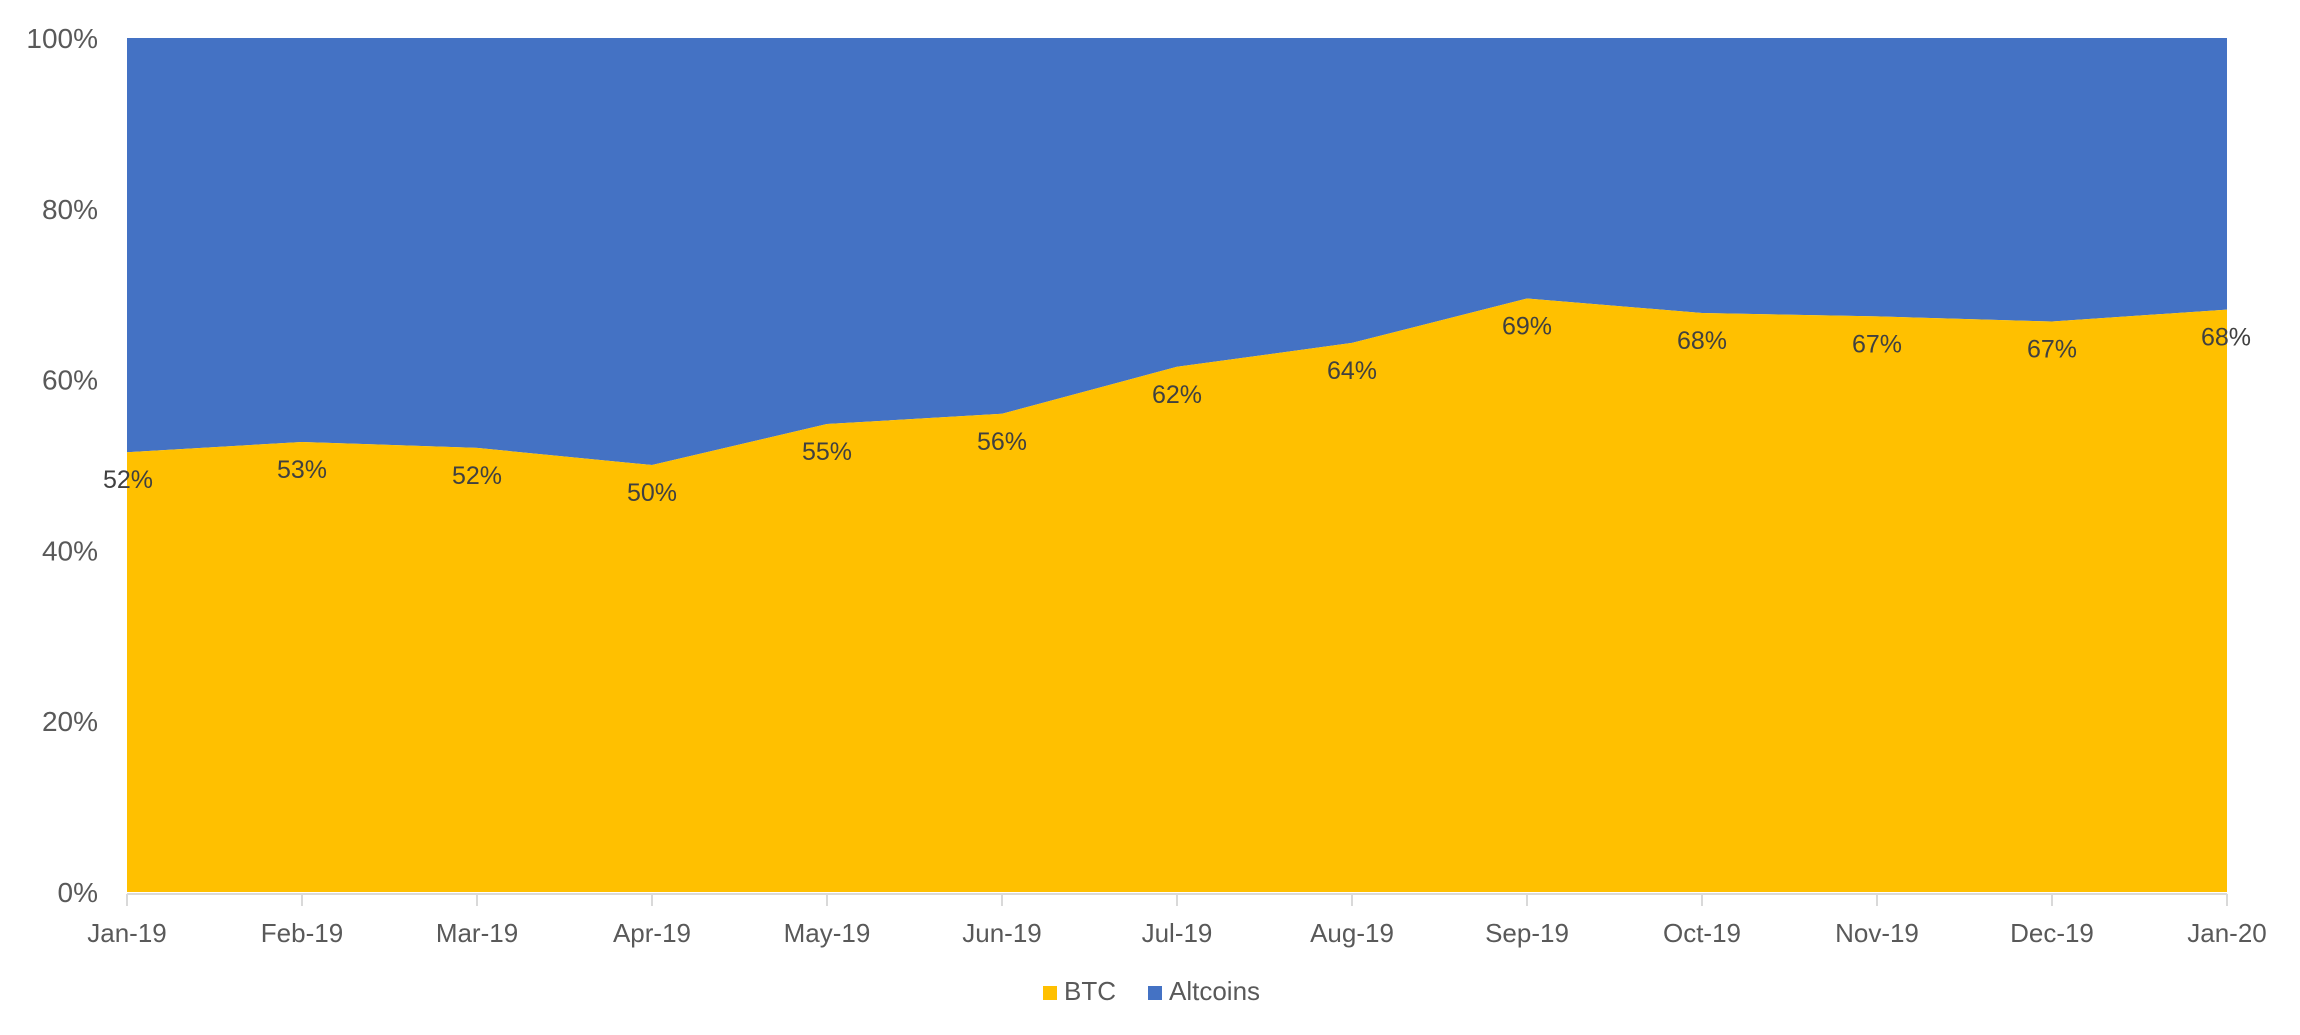 The image size is (2300, 1035). Describe the element at coordinates (1527, 933) in the screenshot. I see `x-tick-label: Sep-19` at that location.